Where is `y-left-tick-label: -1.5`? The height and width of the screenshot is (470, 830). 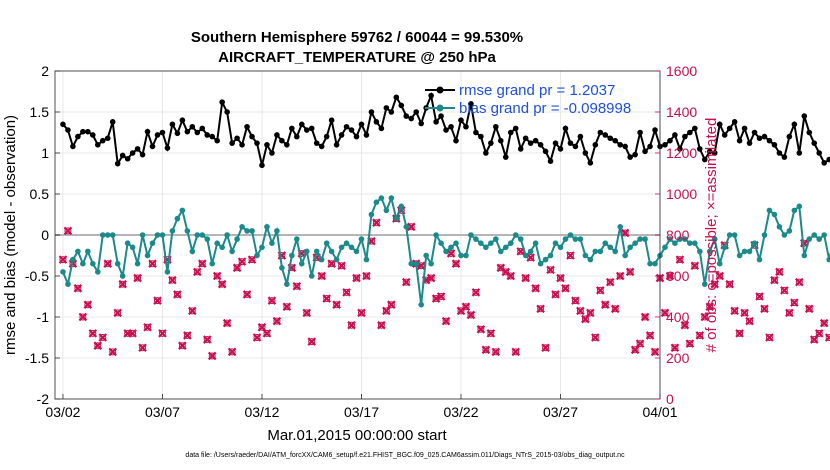
y-left-tick-label: -1.5 is located at coordinates (37, 358).